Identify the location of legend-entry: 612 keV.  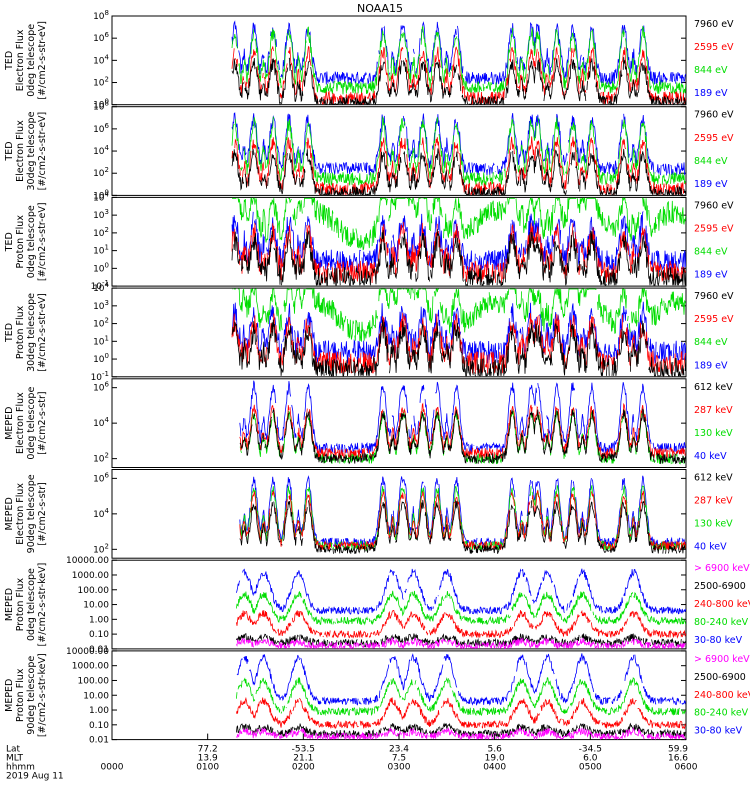
(713, 478).